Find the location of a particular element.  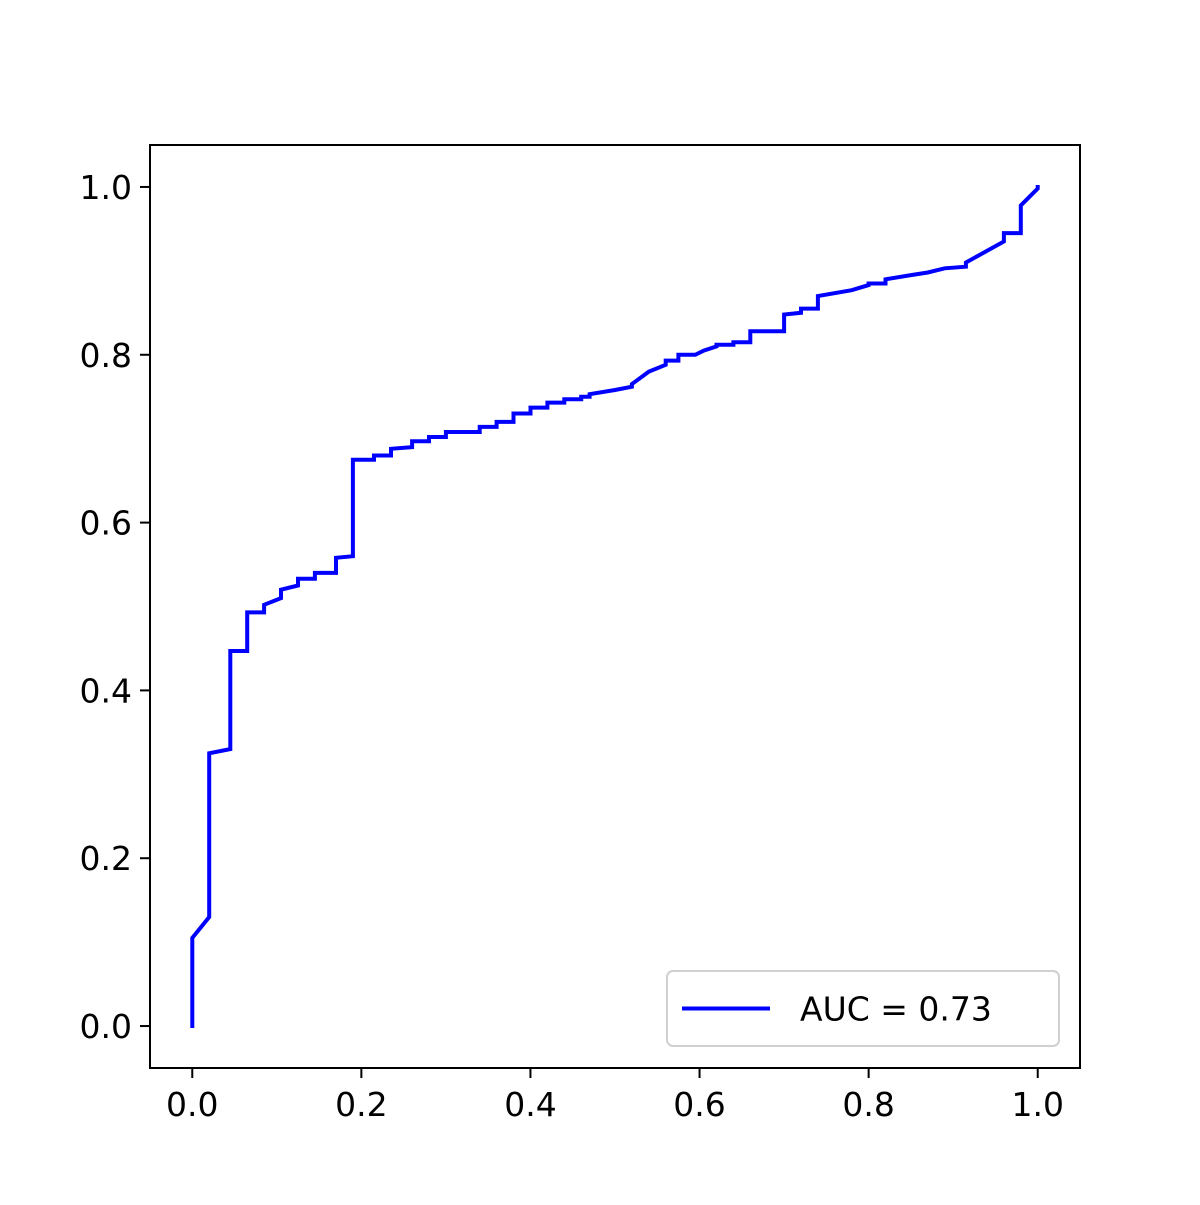

y-tick-label: 0.6 is located at coordinates (106, 523).